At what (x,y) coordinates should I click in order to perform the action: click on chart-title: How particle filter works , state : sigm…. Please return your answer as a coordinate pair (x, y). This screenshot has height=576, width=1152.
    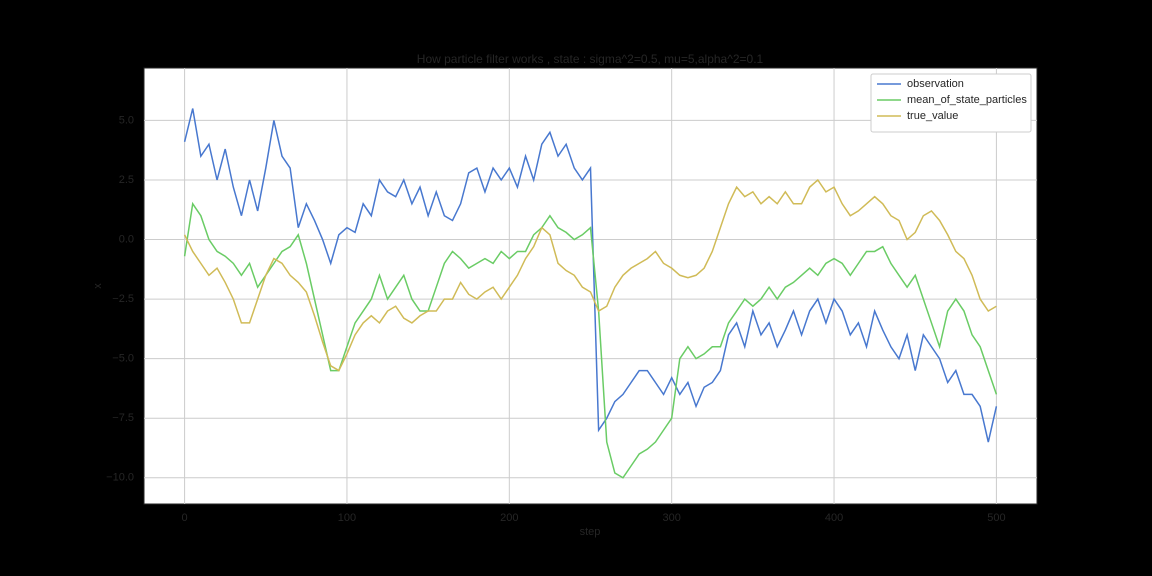
    Looking at the image, I should click on (590, 59).